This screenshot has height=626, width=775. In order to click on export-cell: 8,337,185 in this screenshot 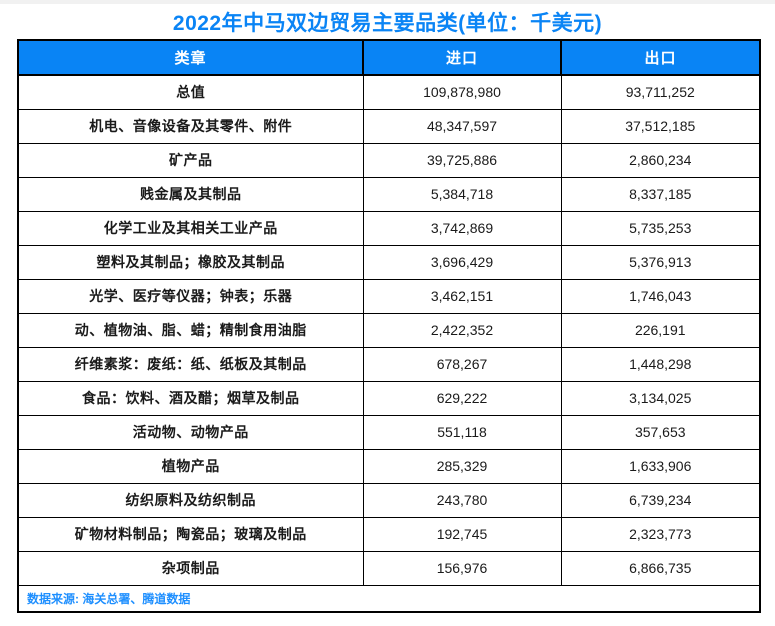, I will do `click(660, 194)`.